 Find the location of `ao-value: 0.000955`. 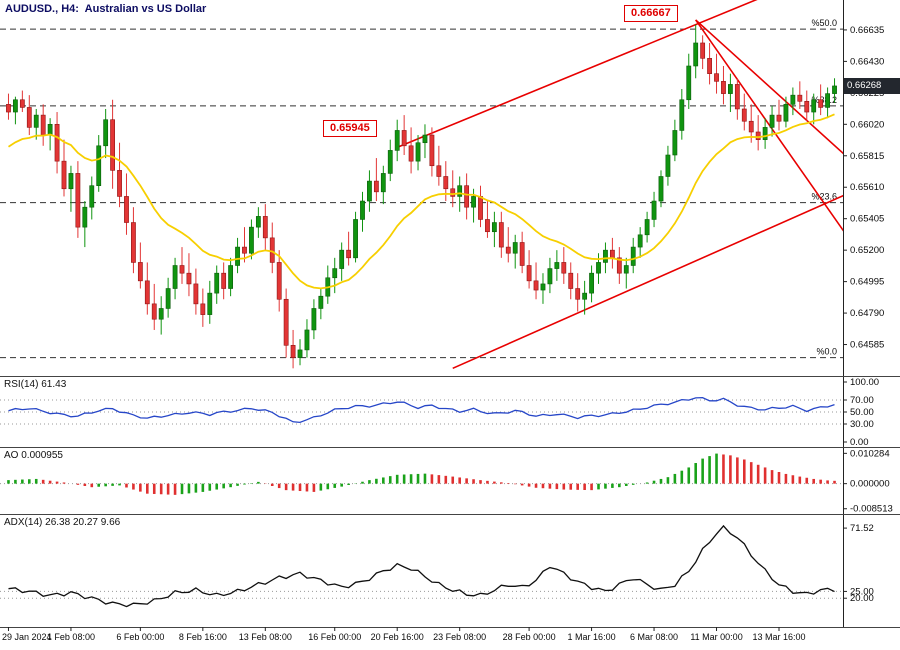

ao-value: 0.000955 is located at coordinates (42, 455).